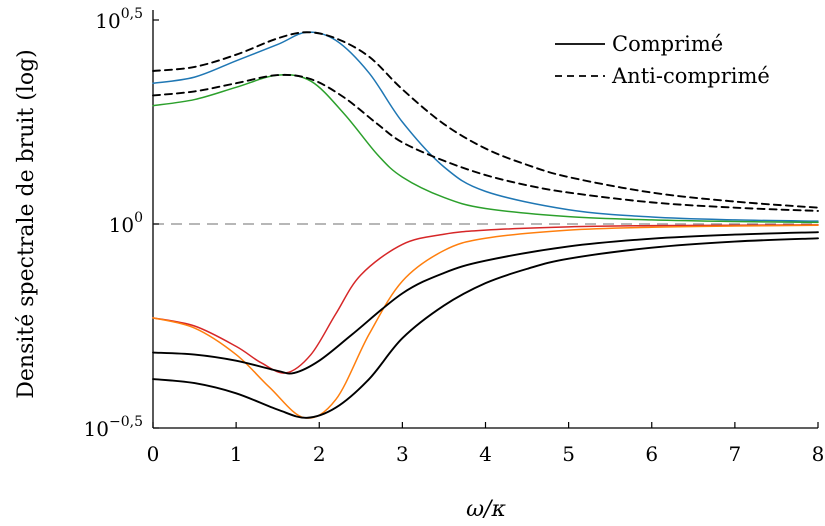 The image size is (825, 526). Describe the element at coordinates (651, 454) in the screenshot. I see `x-tick-label: 6` at that location.